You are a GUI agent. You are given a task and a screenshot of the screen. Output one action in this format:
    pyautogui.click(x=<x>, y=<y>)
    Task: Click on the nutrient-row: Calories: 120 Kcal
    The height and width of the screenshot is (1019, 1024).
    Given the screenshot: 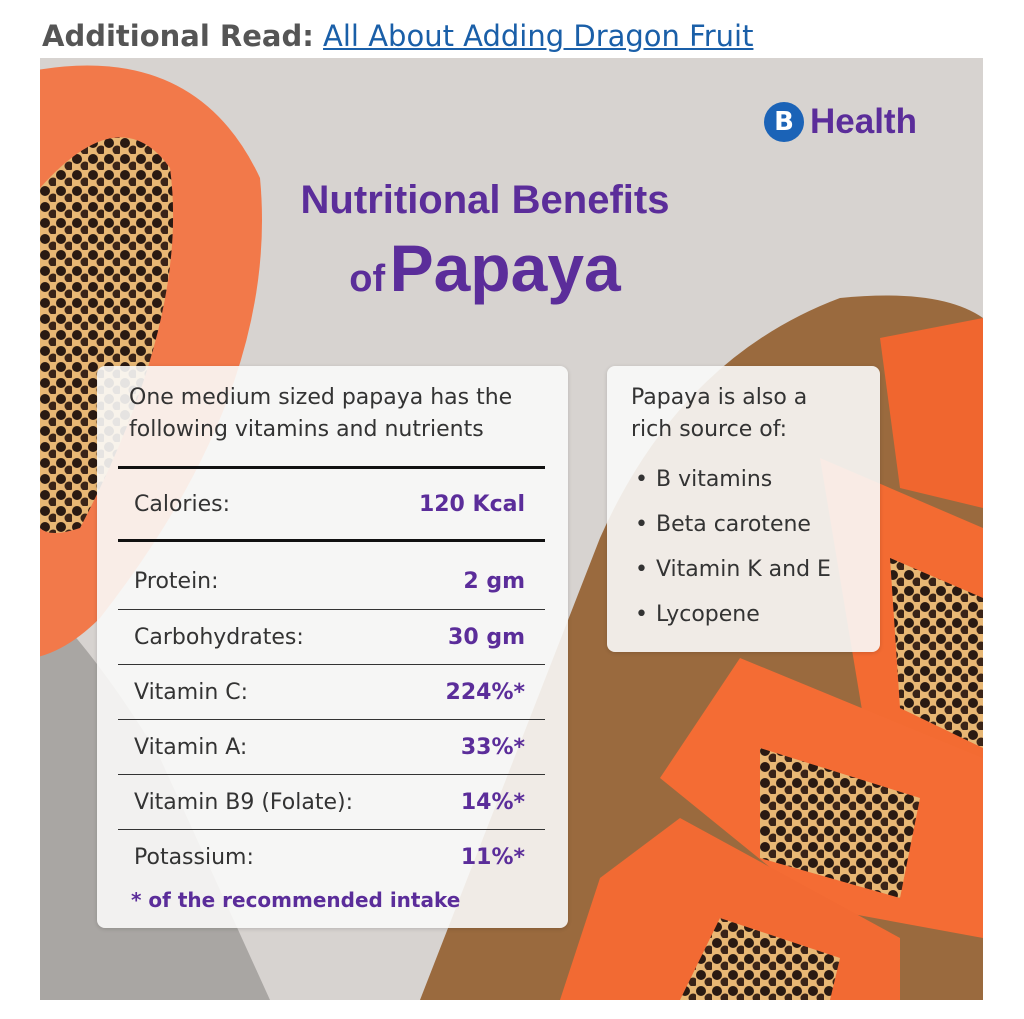 What is the action you would take?
    pyautogui.click(x=331, y=504)
    